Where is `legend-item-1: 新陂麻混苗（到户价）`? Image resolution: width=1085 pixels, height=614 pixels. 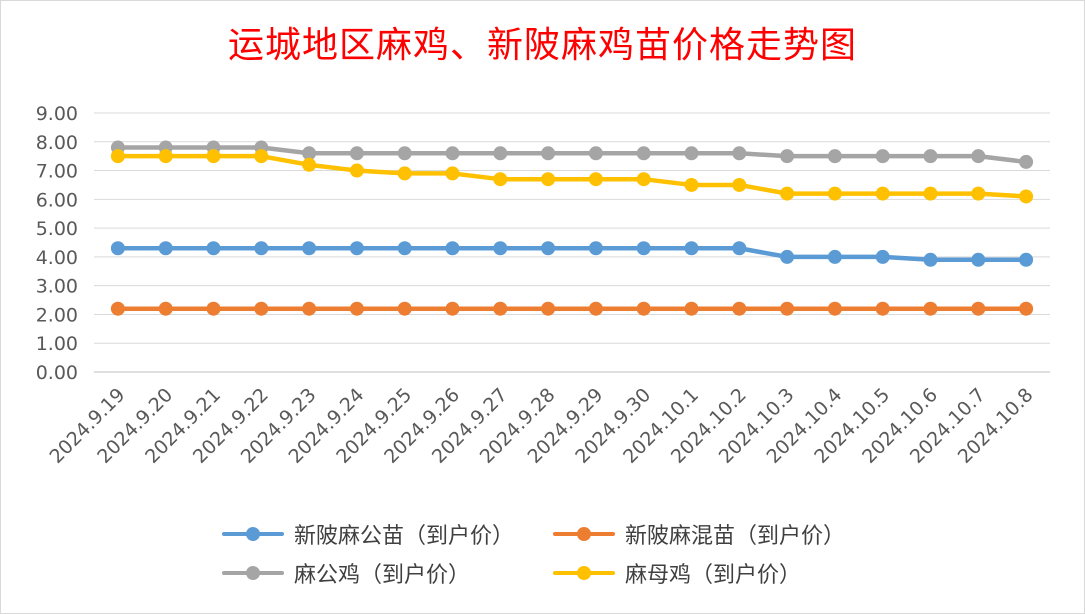
legend-item-1: 新陂麻混苗（到户价） is located at coordinates (699, 534).